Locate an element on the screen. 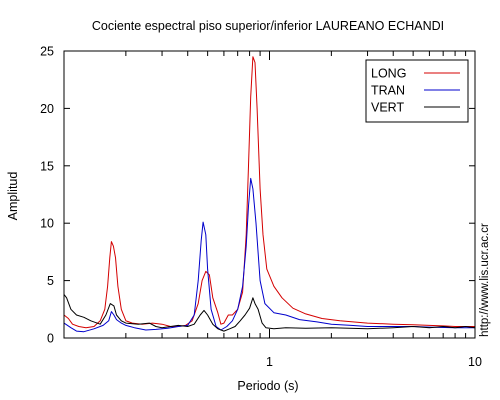  y-tick-label: 0 is located at coordinates (50, 339).